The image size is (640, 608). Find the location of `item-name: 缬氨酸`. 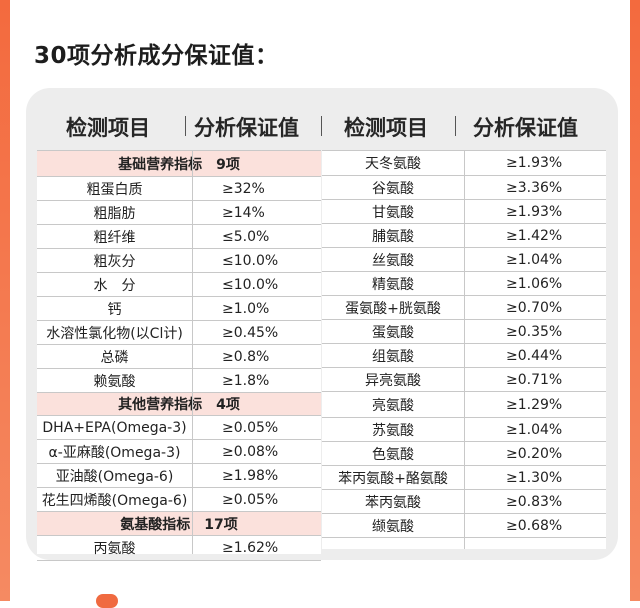

item-name: 缬氨酸 is located at coordinates (393, 526).